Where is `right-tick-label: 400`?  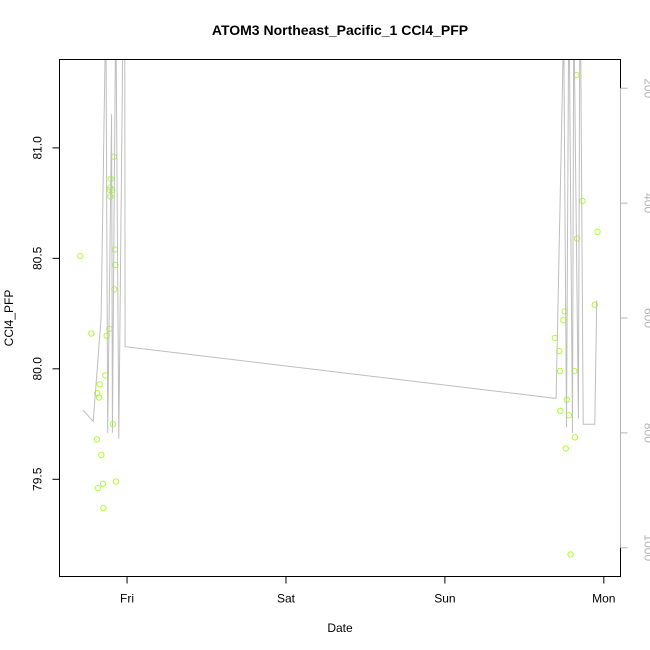 right-tick-label: 400 is located at coordinates (646, 203).